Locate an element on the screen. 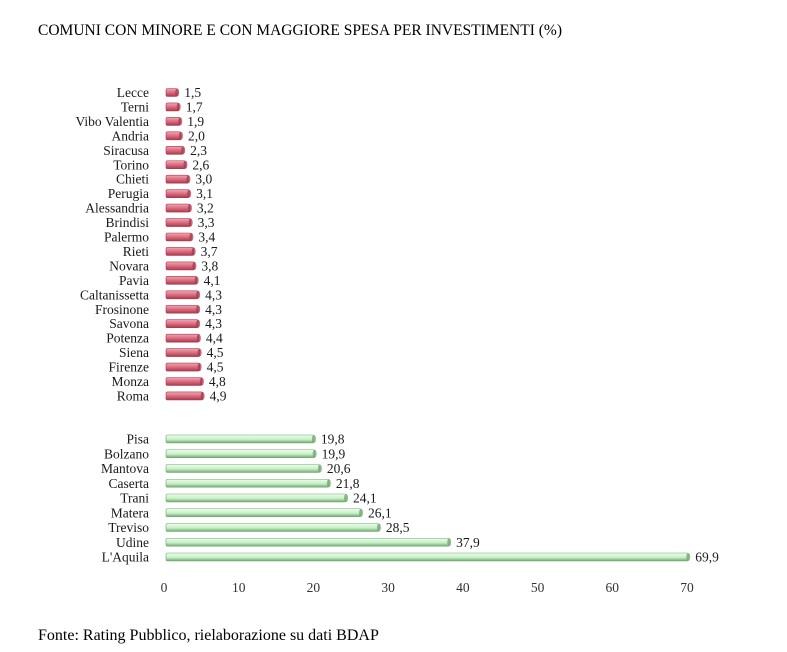  category-label: Frosinone is located at coordinates (122, 309).